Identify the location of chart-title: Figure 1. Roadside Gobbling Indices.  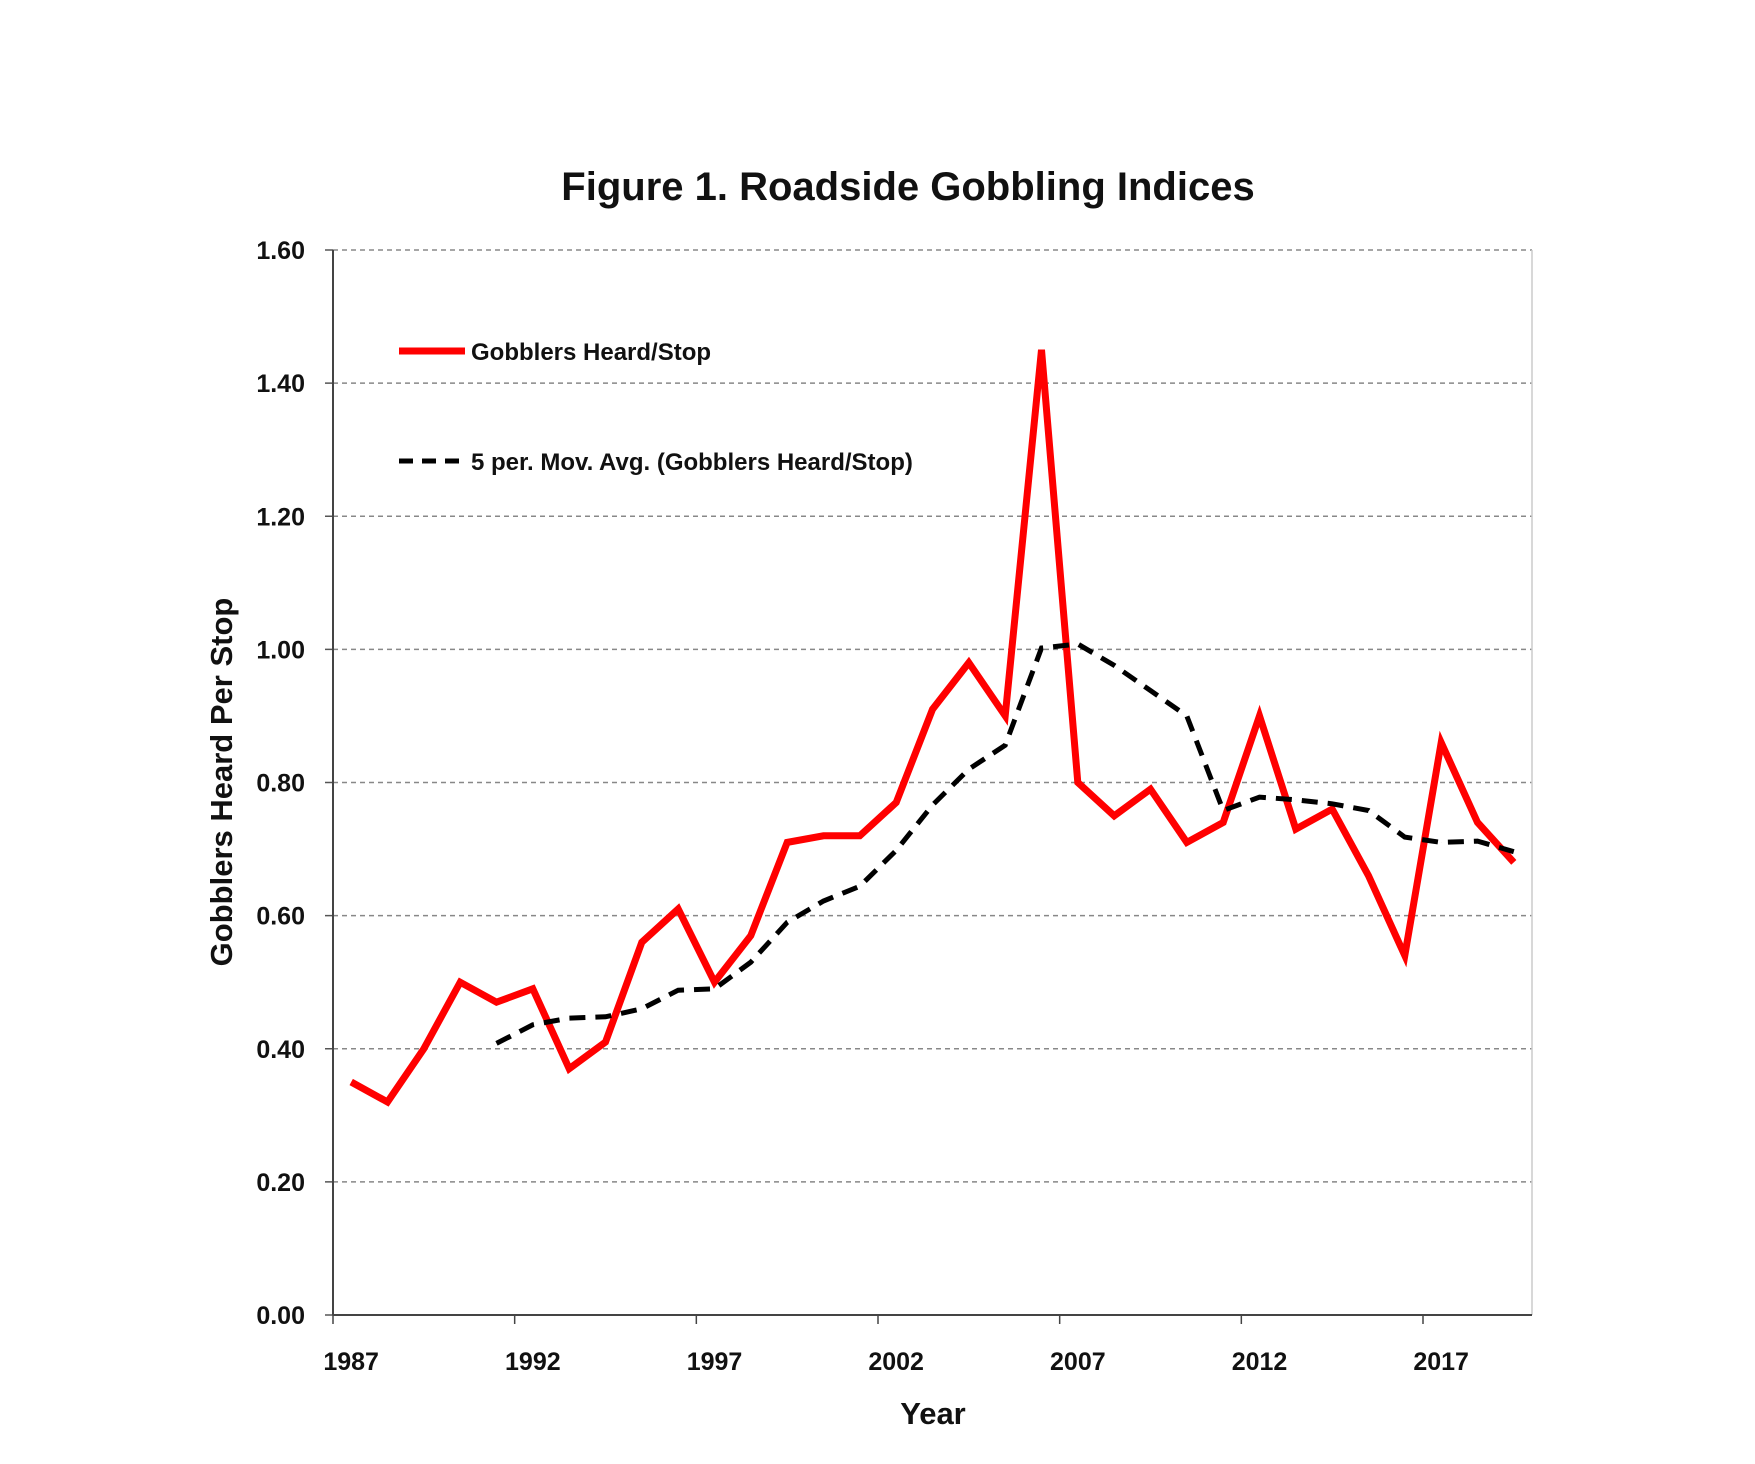
(907, 187).